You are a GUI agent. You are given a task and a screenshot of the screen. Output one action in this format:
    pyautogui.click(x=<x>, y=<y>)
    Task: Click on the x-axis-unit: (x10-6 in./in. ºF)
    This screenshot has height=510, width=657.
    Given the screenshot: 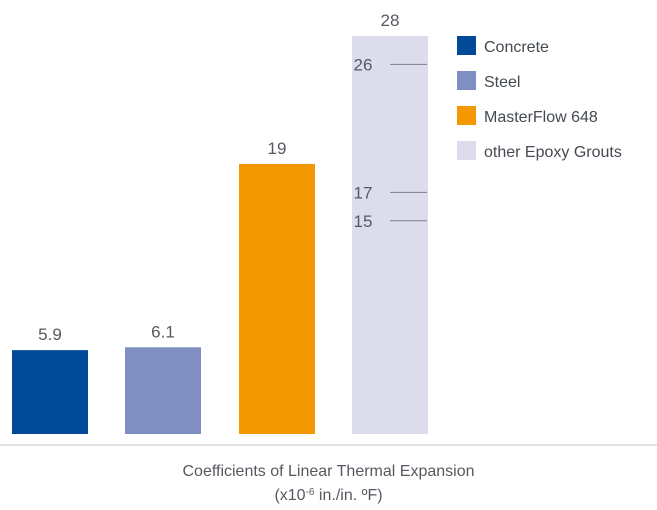 What is the action you would take?
    pyautogui.click(x=328, y=496)
    